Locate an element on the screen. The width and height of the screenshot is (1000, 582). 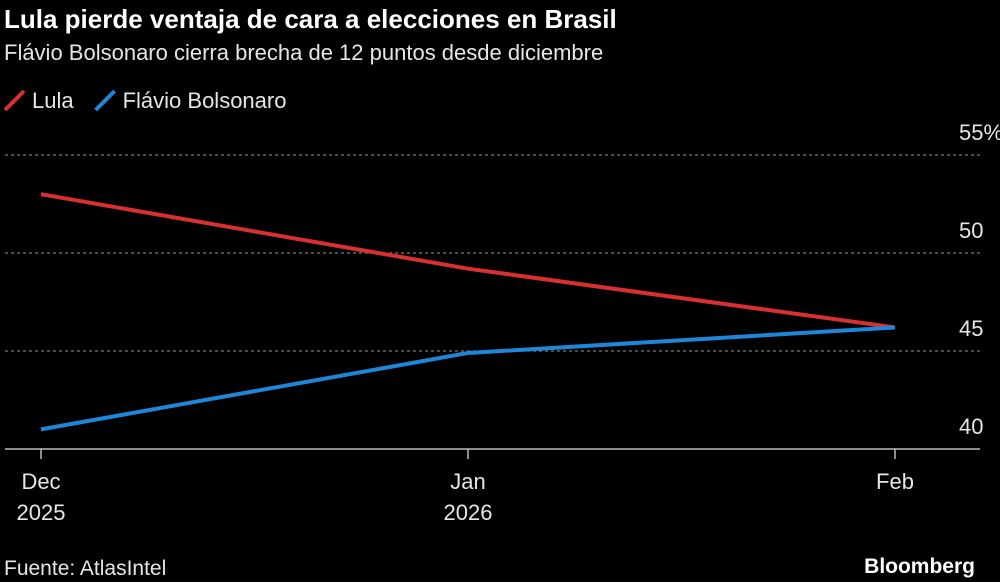
x-tick-label: Feb is located at coordinates (895, 481).